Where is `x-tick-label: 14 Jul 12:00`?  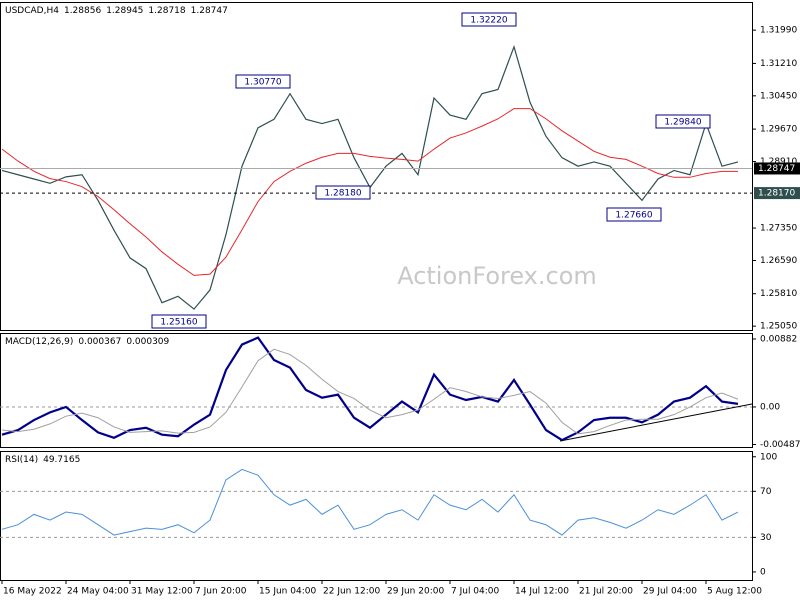
x-tick-label: 14 Jul 12:00 is located at coordinates (542, 592).